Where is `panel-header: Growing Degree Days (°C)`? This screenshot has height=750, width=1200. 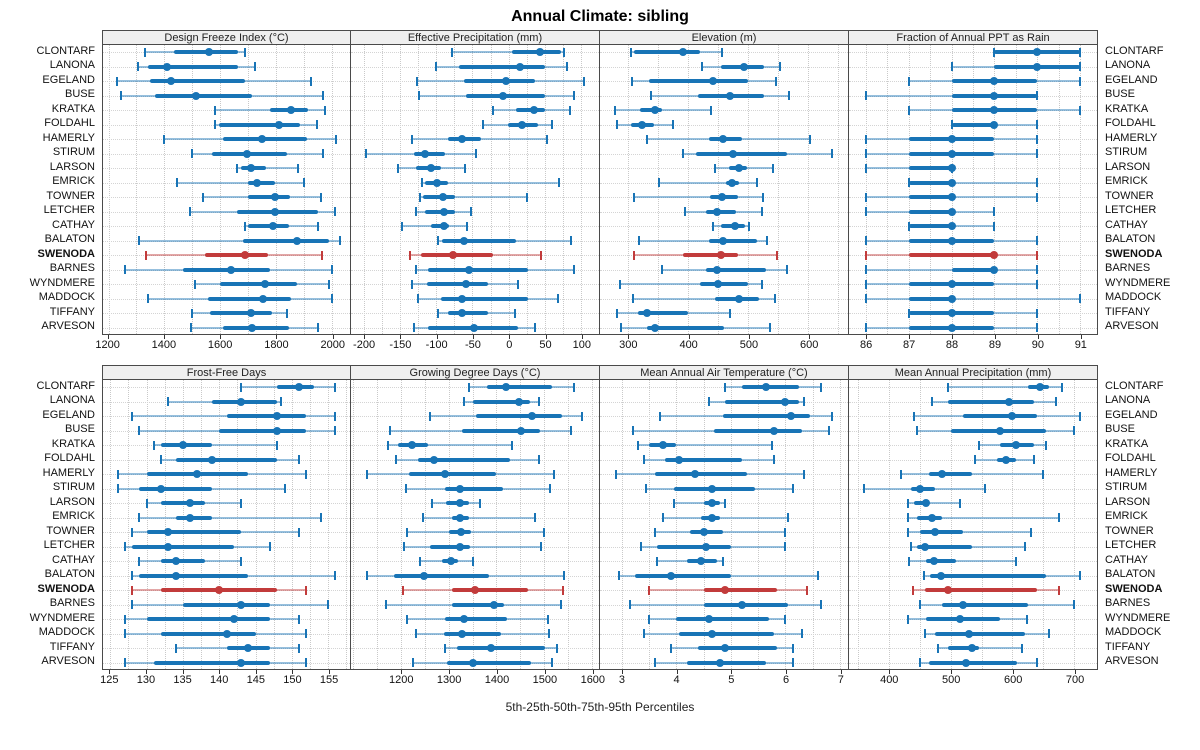 panel-header: Growing Degree Days (°C) is located at coordinates (475, 372).